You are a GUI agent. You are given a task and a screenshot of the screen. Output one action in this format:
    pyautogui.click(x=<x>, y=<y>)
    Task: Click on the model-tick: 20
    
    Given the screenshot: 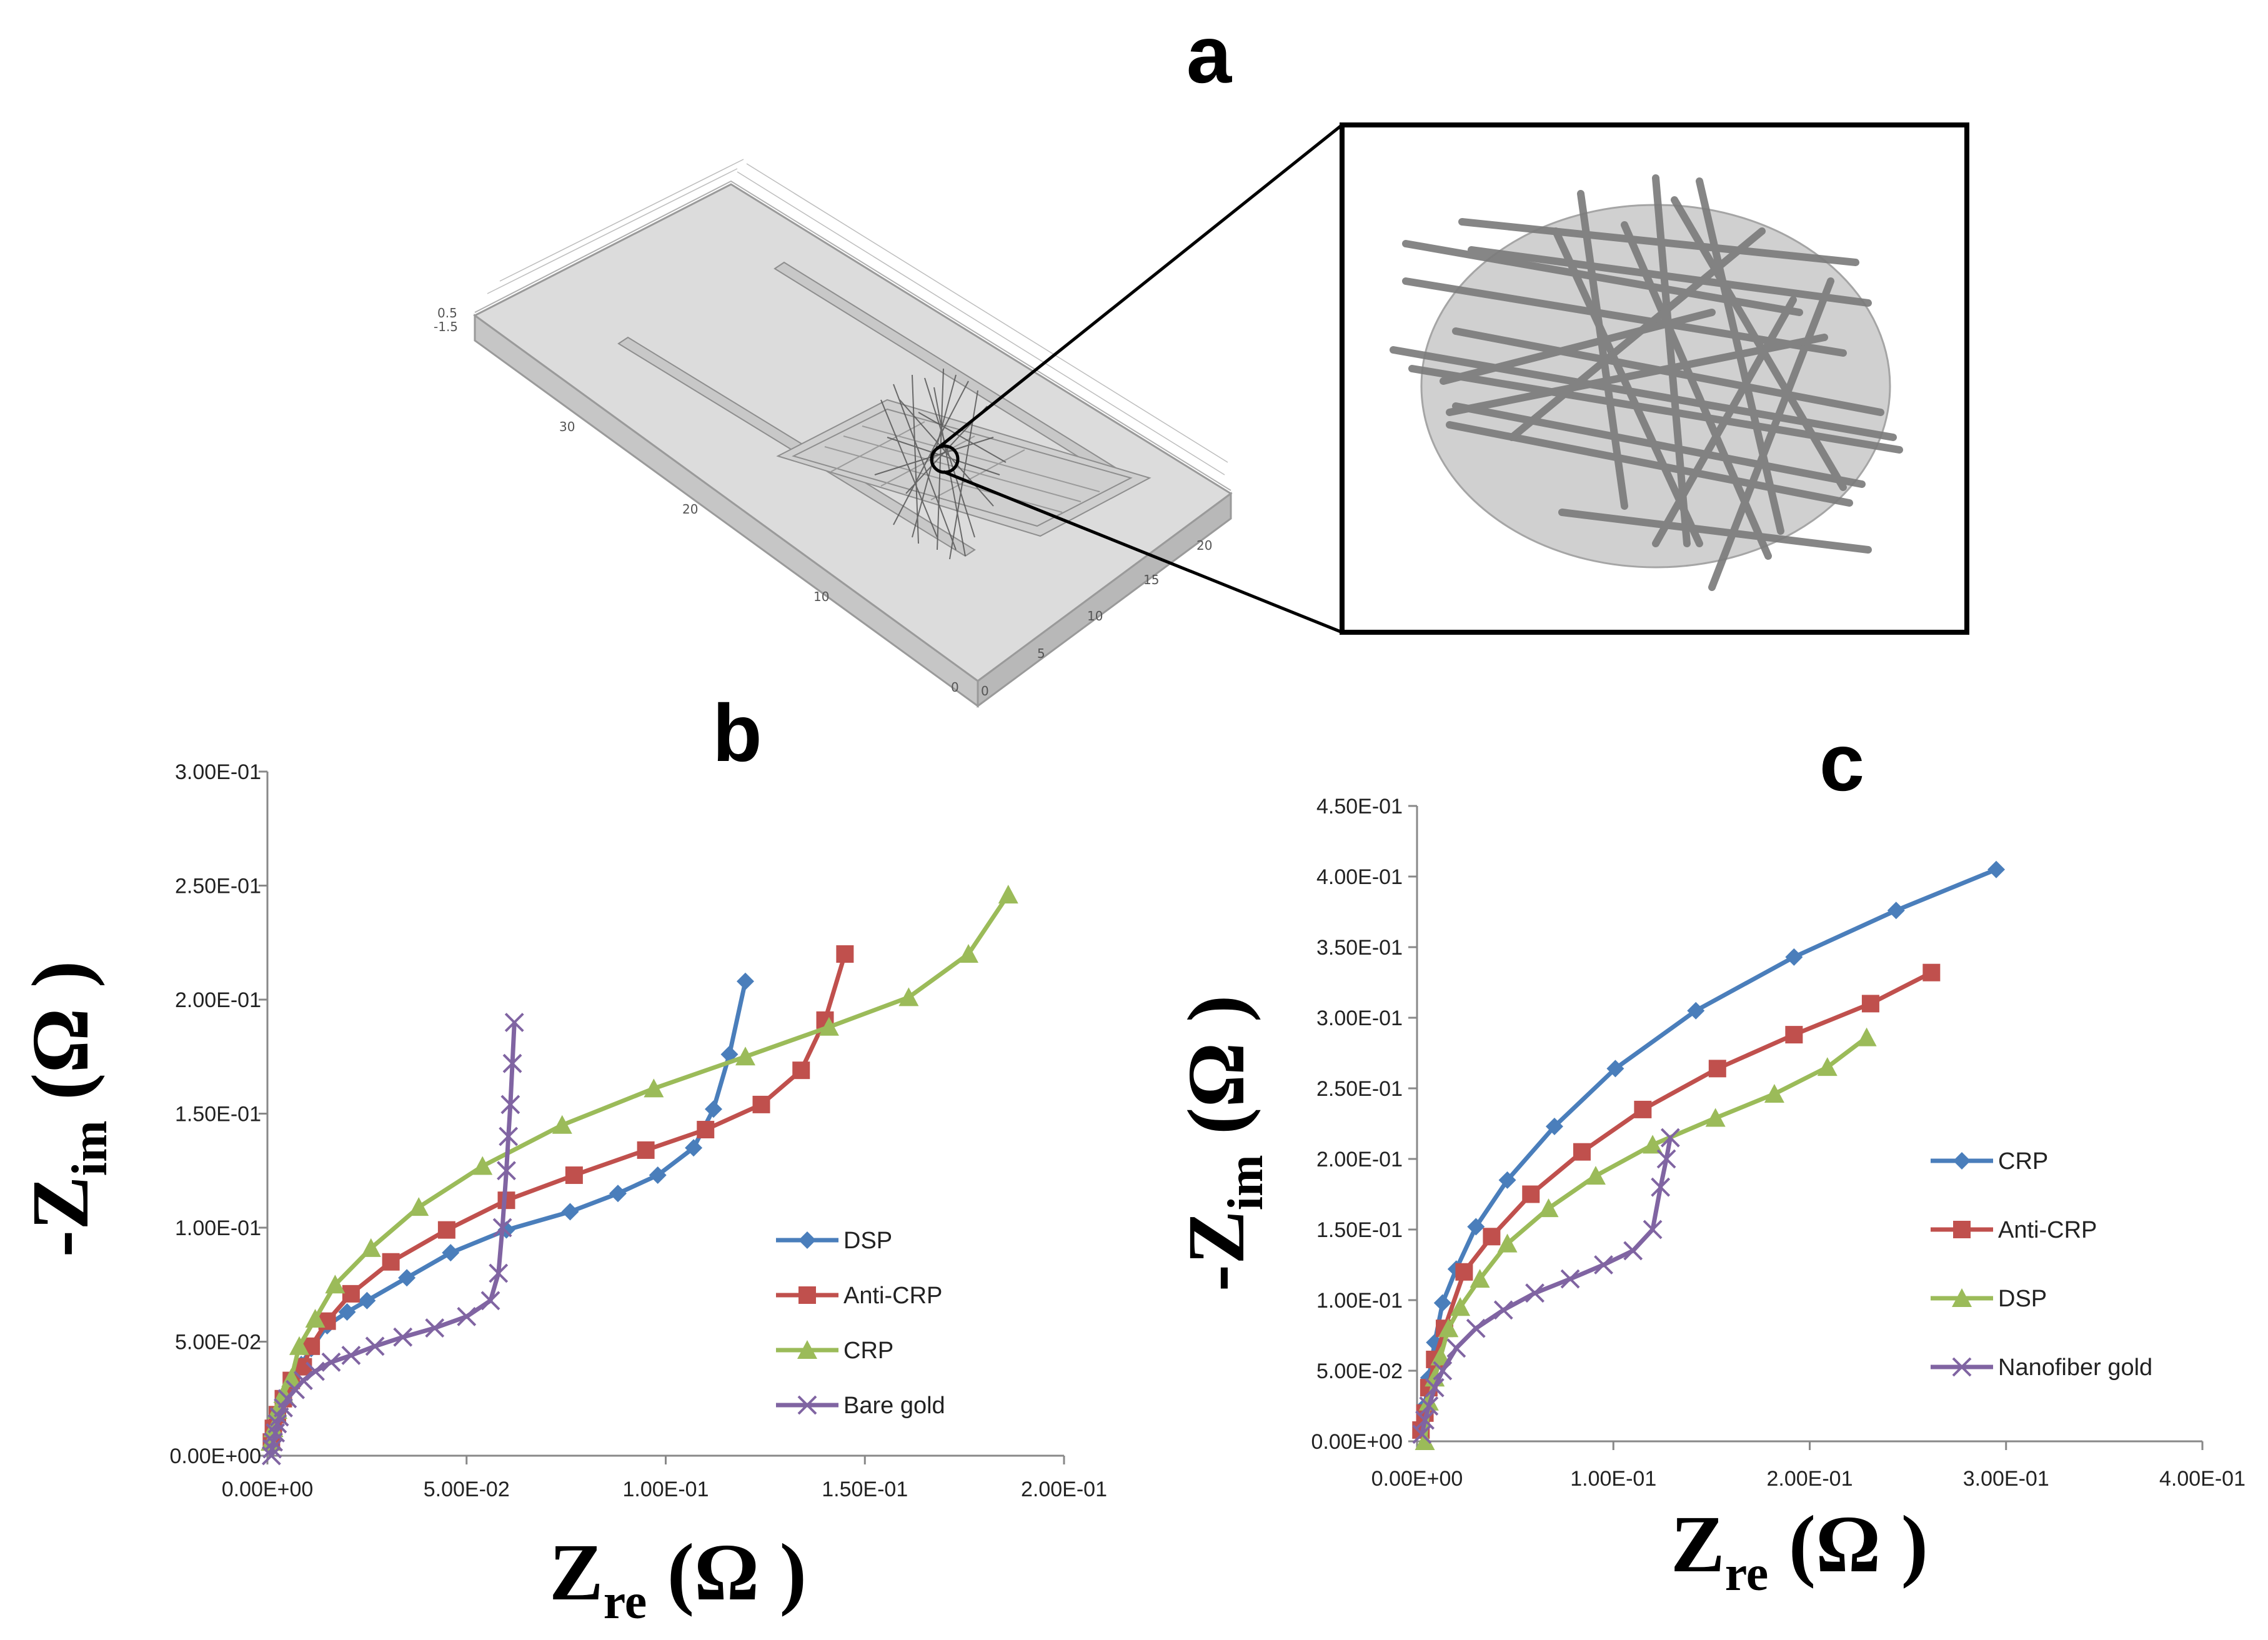 What is the action you would take?
    pyautogui.click(x=690, y=509)
    